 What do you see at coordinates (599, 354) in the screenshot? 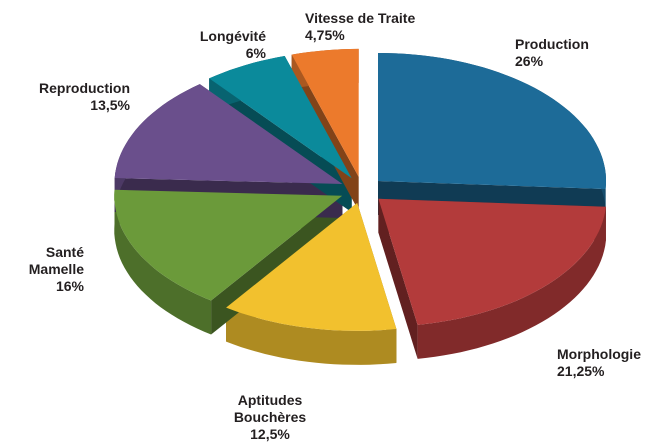
I see `category-label: Morphologie` at bounding box center [599, 354].